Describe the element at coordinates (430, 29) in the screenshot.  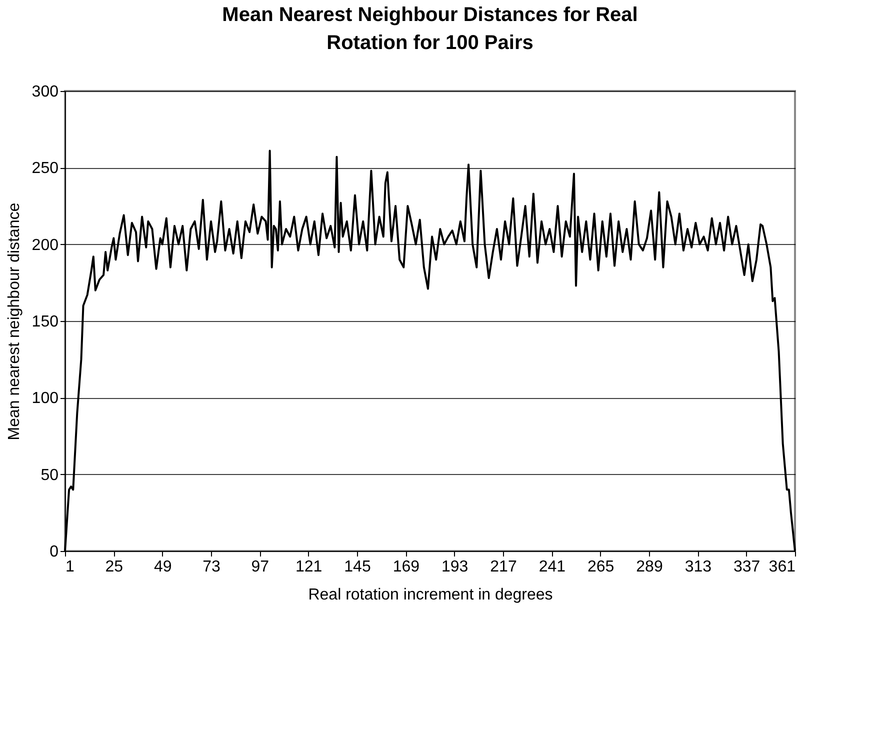
I see `chart-title: Mean Nearest Neighbour Distances for Real Rotation for 100 Pairs` at that location.